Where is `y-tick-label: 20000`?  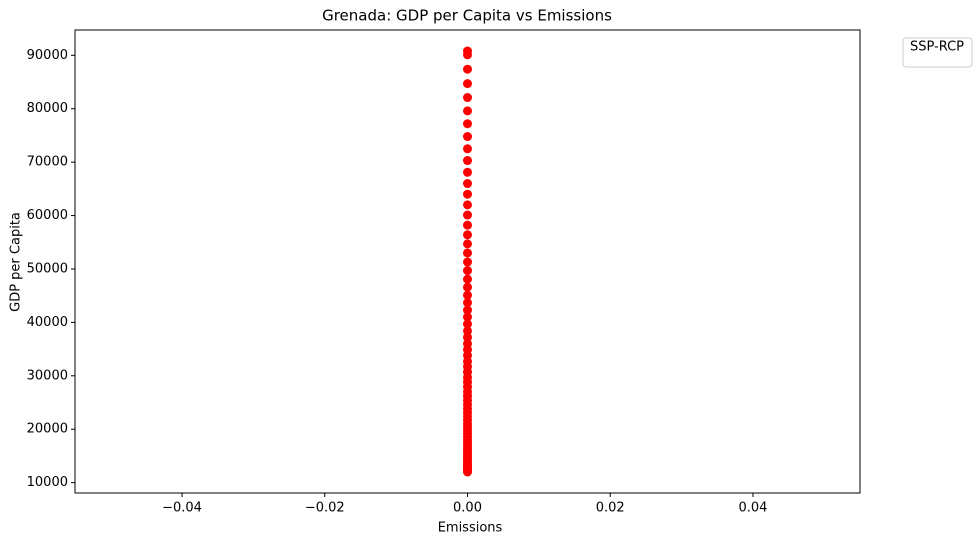
y-tick-label: 20000 is located at coordinates (47, 429).